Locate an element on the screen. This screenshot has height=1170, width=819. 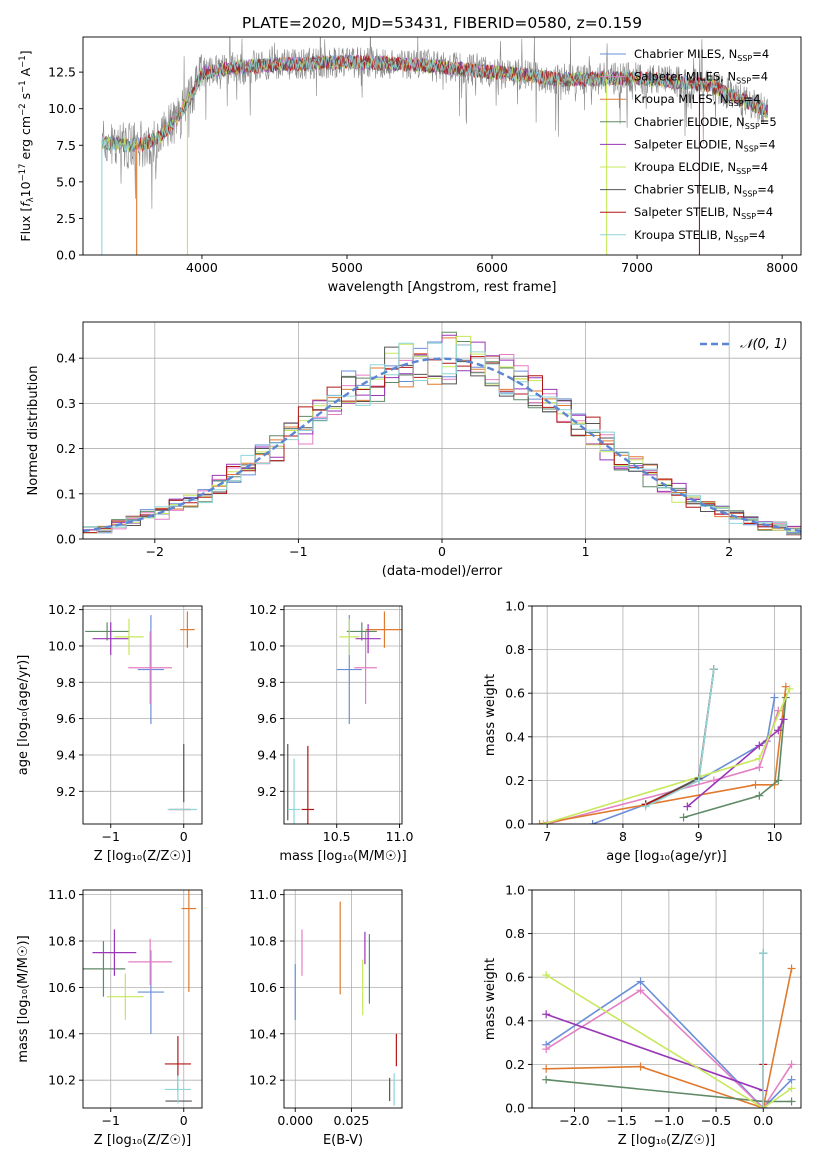
mass-vs-ebv-points is located at coordinates (345, 1003).